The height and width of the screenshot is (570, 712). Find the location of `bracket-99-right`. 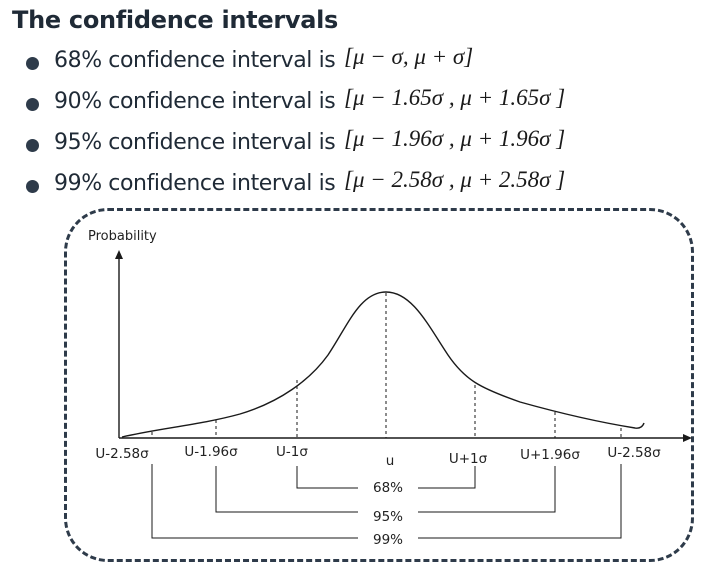

bracket-99-right is located at coordinates (520, 501).